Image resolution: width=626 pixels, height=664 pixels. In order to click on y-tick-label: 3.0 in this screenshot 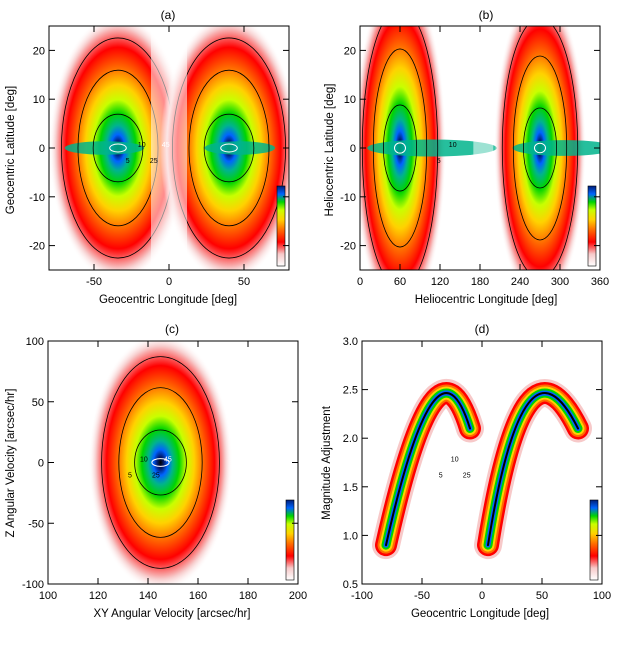, I will do `click(350, 342)`.